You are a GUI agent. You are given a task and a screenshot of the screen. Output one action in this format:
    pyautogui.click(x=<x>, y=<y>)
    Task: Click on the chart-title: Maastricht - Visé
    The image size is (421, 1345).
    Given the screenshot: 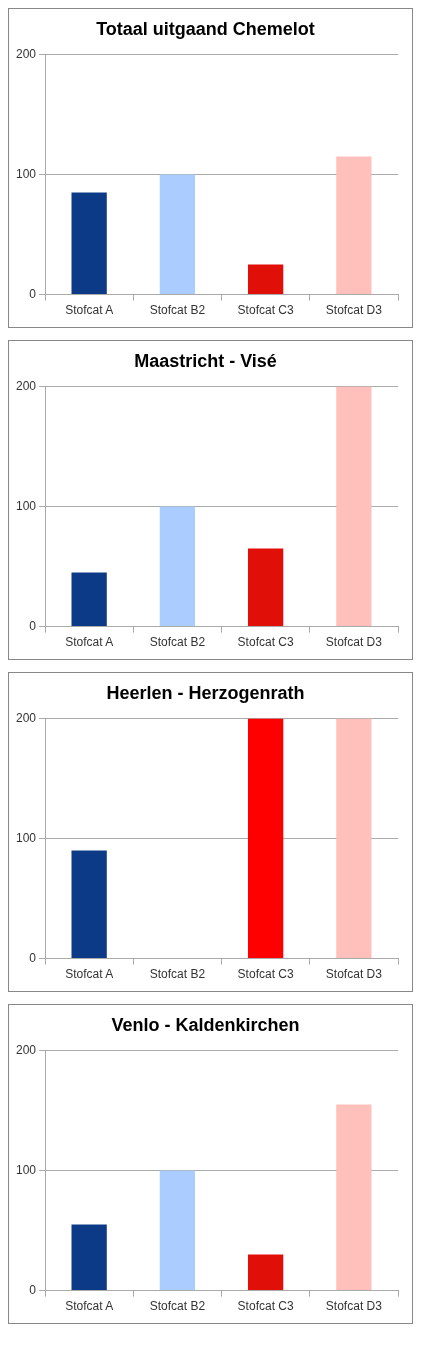 What is the action you would take?
    pyautogui.click(x=205, y=360)
    